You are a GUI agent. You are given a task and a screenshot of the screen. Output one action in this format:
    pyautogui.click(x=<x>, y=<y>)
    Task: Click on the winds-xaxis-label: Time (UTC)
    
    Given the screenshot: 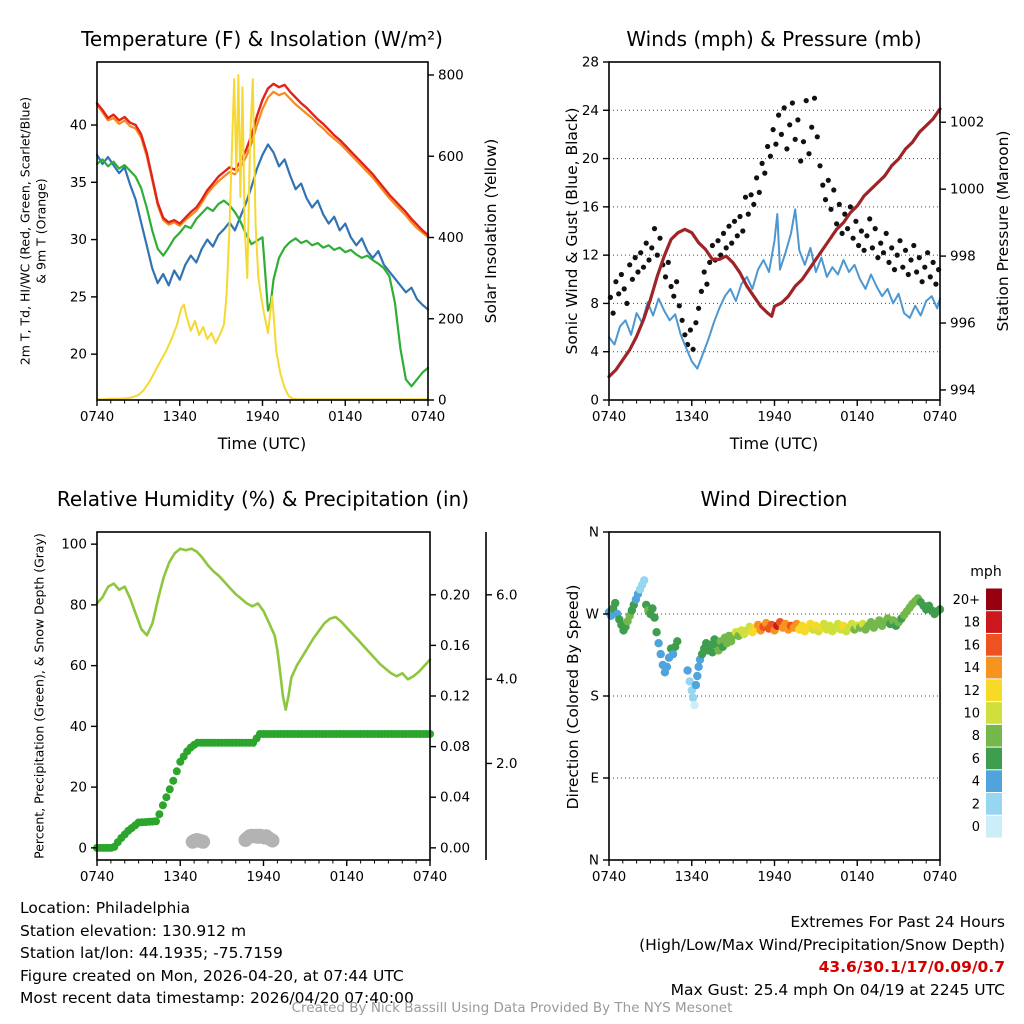 What is the action you would take?
    pyautogui.click(x=774, y=443)
    